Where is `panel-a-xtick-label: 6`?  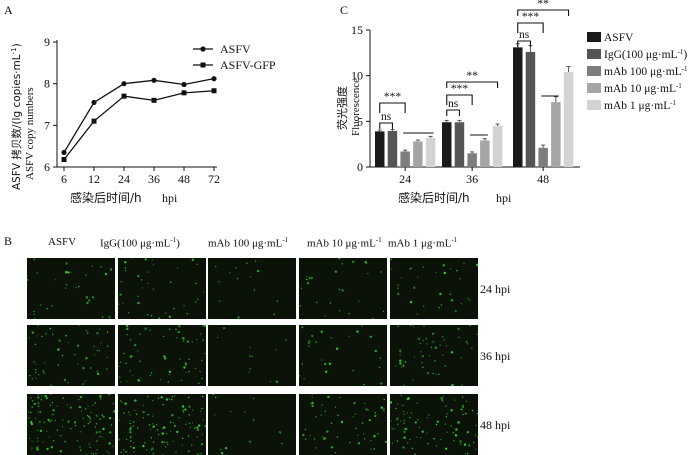
panel-a-xtick-label: 6 is located at coordinates (64, 179).